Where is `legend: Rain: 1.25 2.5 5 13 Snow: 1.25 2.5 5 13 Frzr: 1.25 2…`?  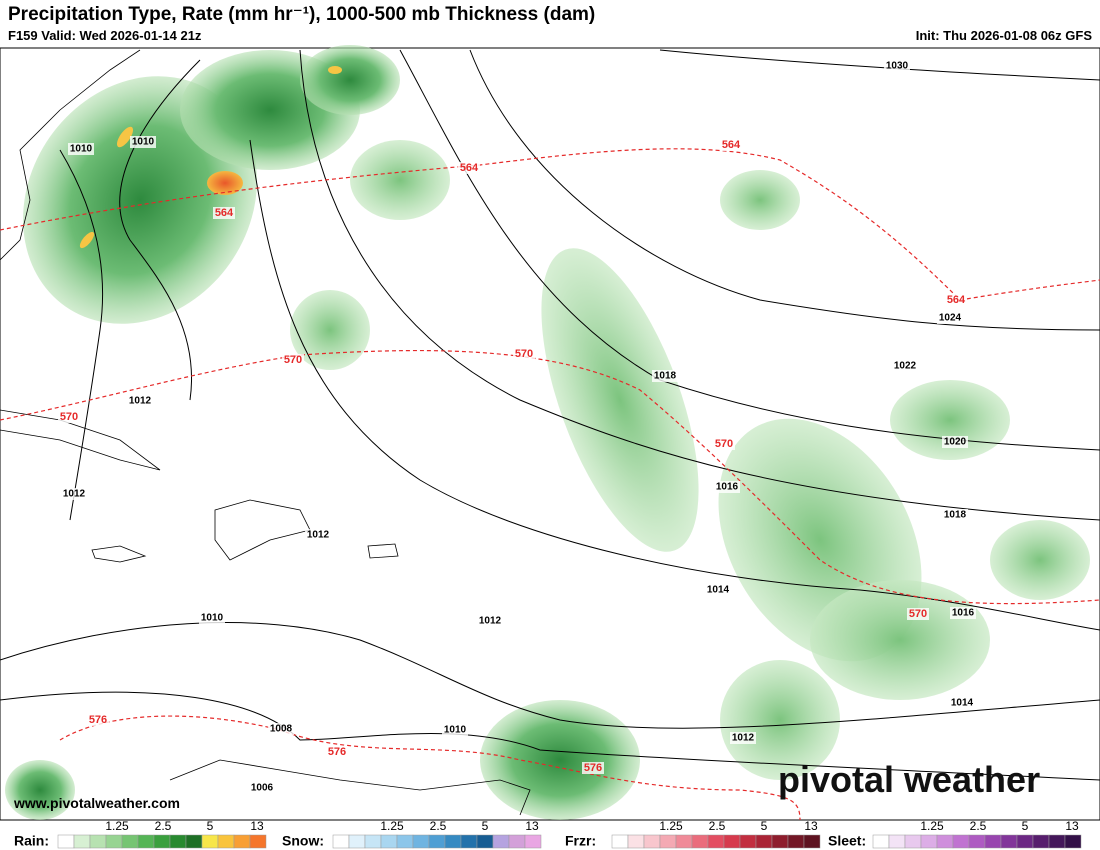 legend: Rain: 1.25 2.5 5 13 Snow: 1.25 2.5 5 13 Frzr: 1.25 2… is located at coordinates (548, 834).